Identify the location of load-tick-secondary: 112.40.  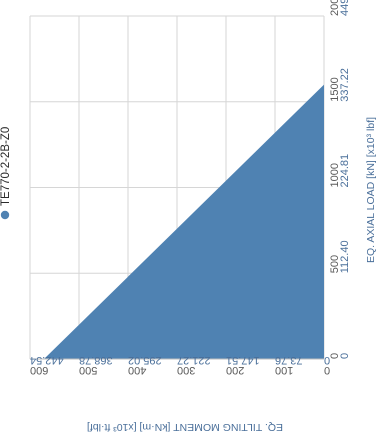
(345, 256).